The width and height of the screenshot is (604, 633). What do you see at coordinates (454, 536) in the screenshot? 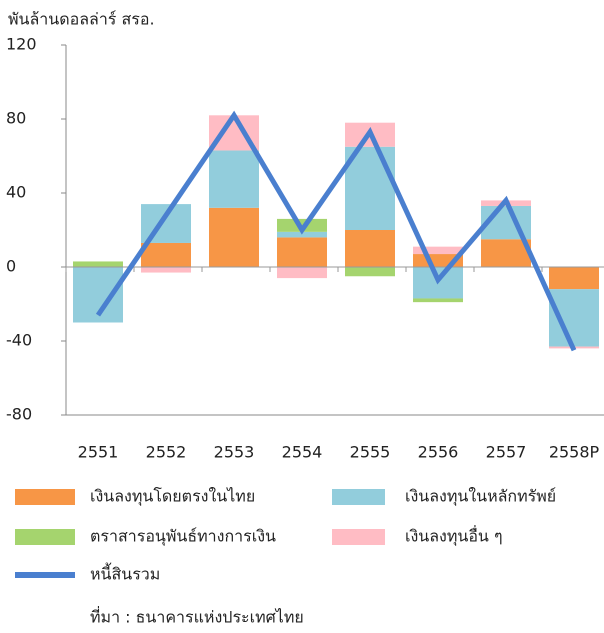
I see `legend-label: เงินลงทุนอื่น ๆ` at bounding box center [454, 536].